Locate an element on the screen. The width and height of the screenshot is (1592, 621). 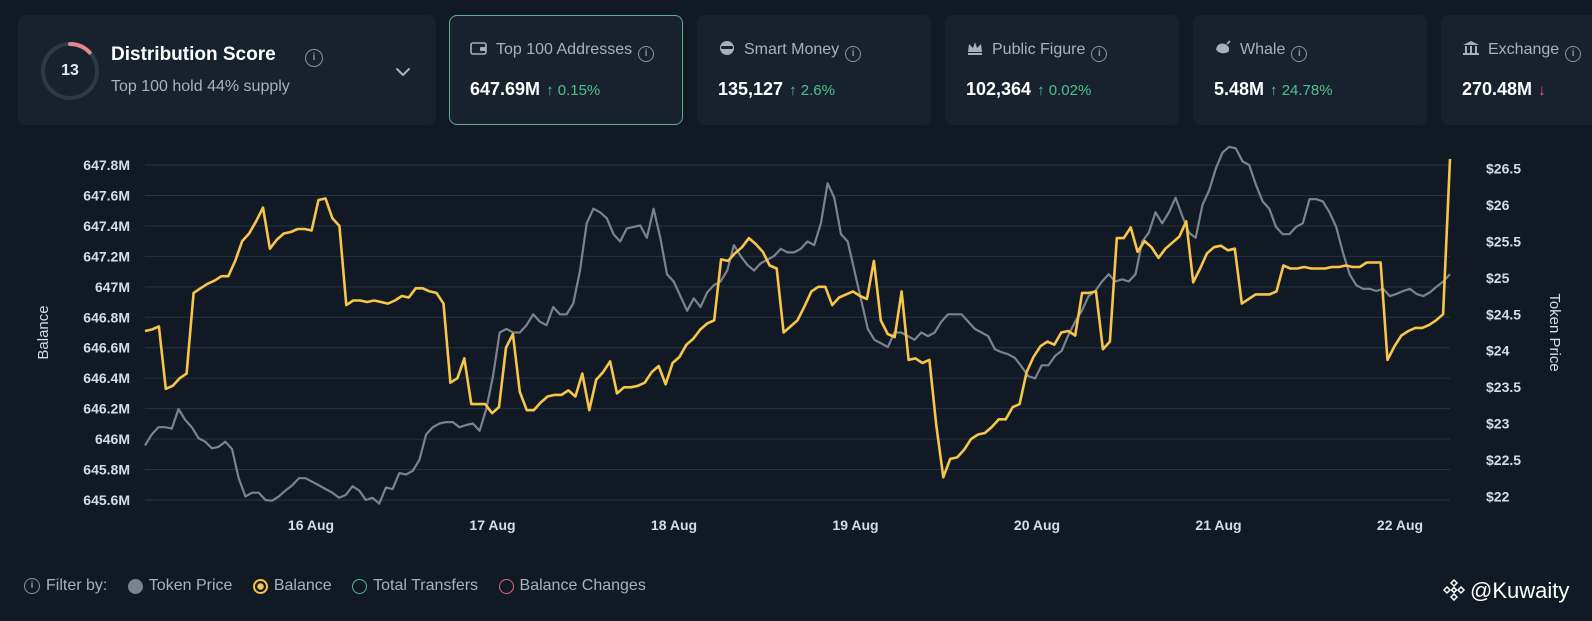
y-right-tick-label: $24.5 is located at coordinates (1503, 314).